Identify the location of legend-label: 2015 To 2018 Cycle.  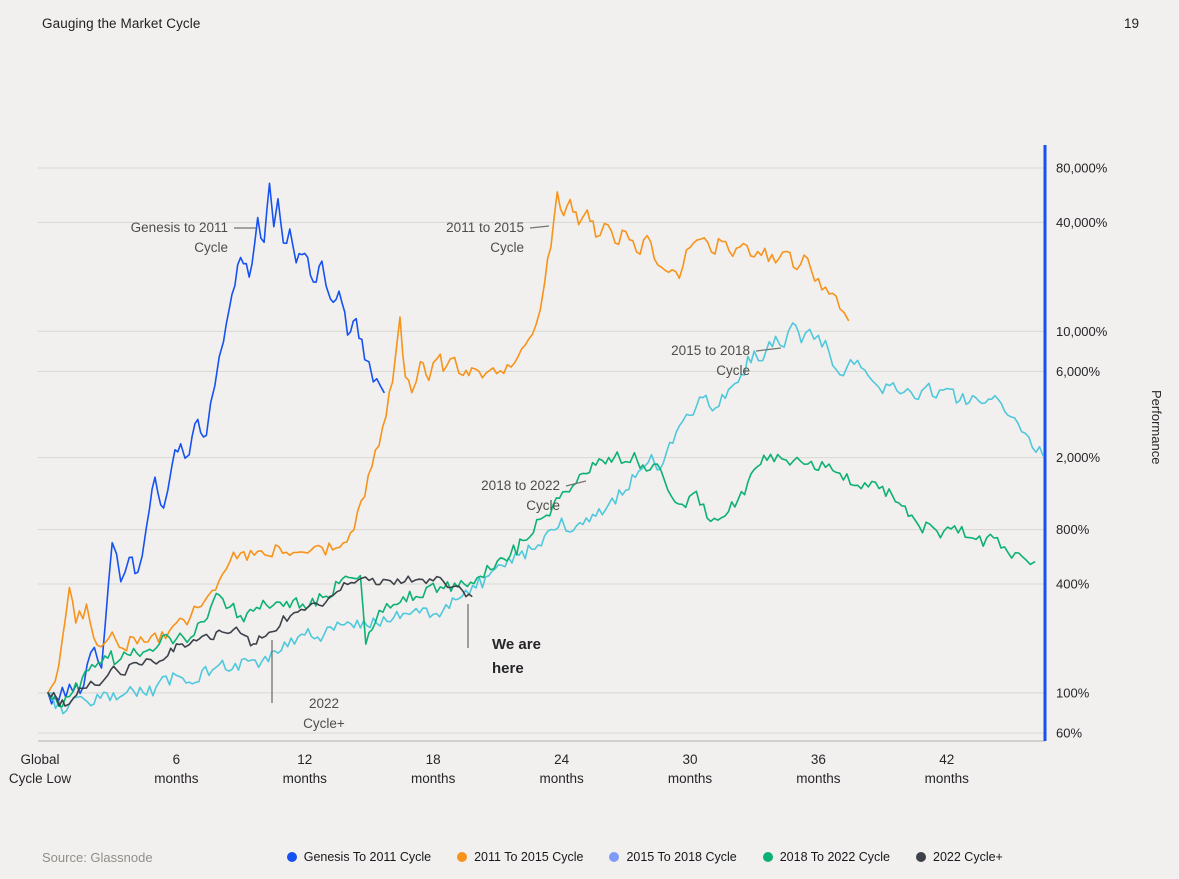
(681, 857).